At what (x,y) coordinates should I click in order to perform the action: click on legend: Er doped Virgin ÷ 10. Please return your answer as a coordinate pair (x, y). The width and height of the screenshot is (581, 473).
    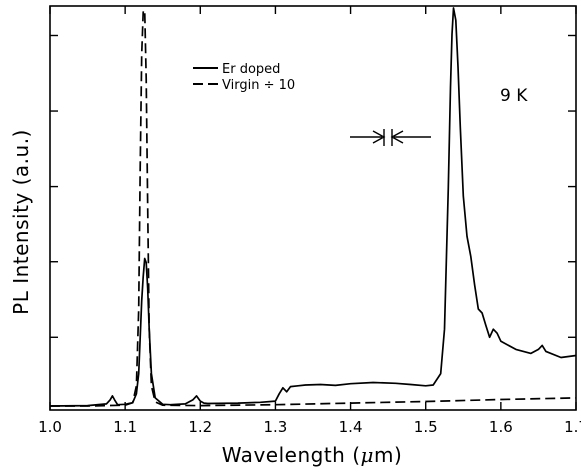
    Looking at the image, I should click on (244, 77).